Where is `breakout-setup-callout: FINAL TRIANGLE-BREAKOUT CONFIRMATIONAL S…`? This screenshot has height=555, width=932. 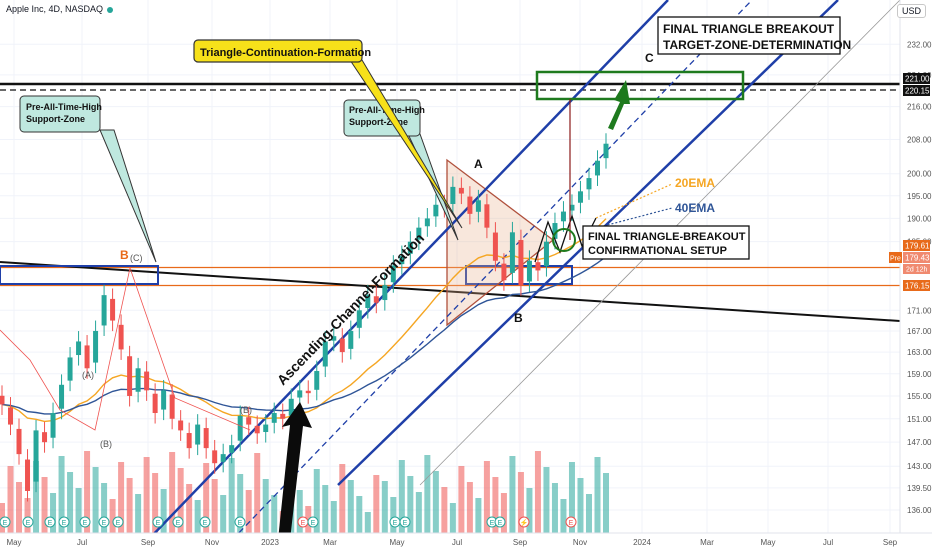
breakout-setup-callout: FINAL TRIANGLE-BREAKOUT CONFIRMATIONAL S… is located at coordinates (666, 242).